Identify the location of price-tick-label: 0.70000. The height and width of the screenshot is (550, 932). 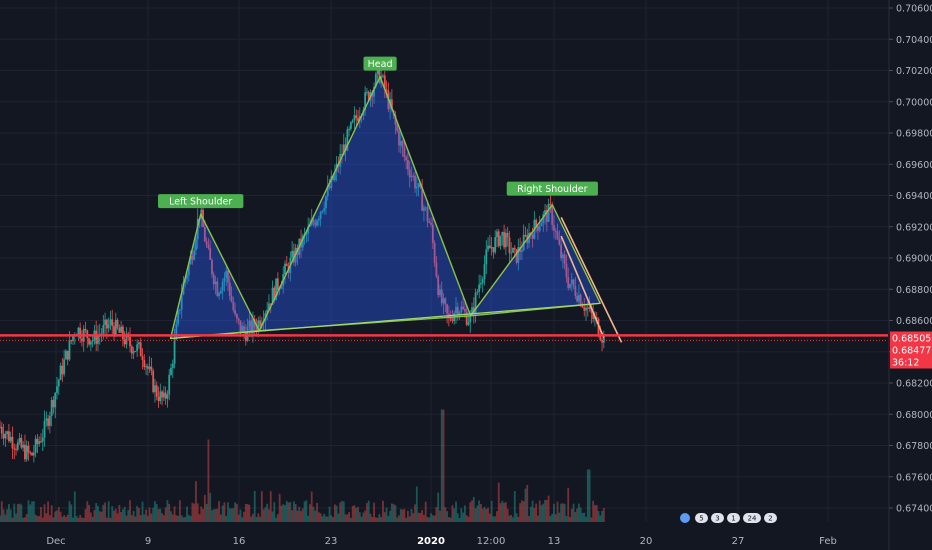
(914, 102).